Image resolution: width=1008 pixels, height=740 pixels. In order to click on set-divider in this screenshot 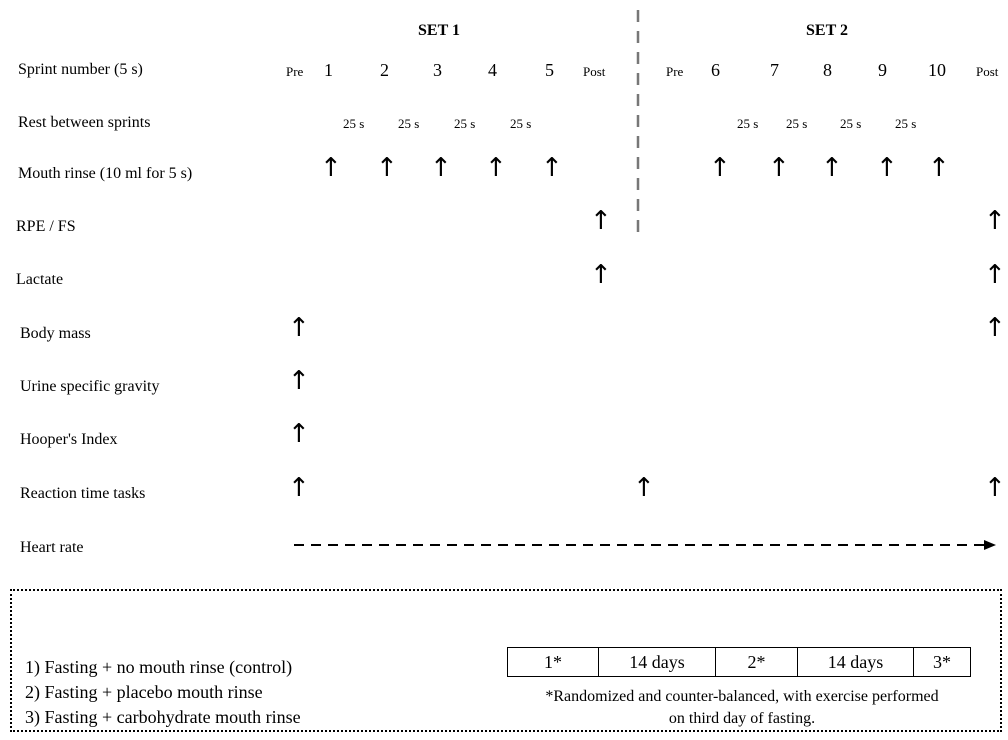, I will do `click(638, 121)`.